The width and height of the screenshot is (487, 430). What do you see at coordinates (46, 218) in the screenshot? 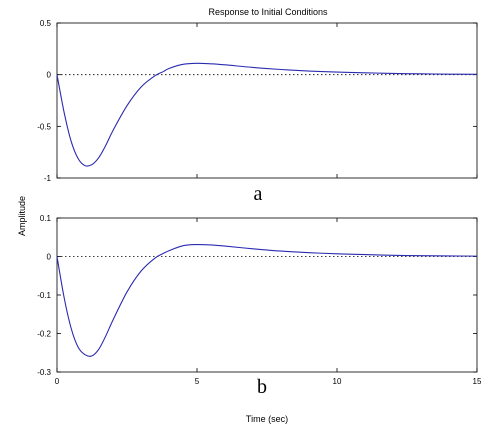
I see `y-tick-label: 0.1` at bounding box center [46, 218].